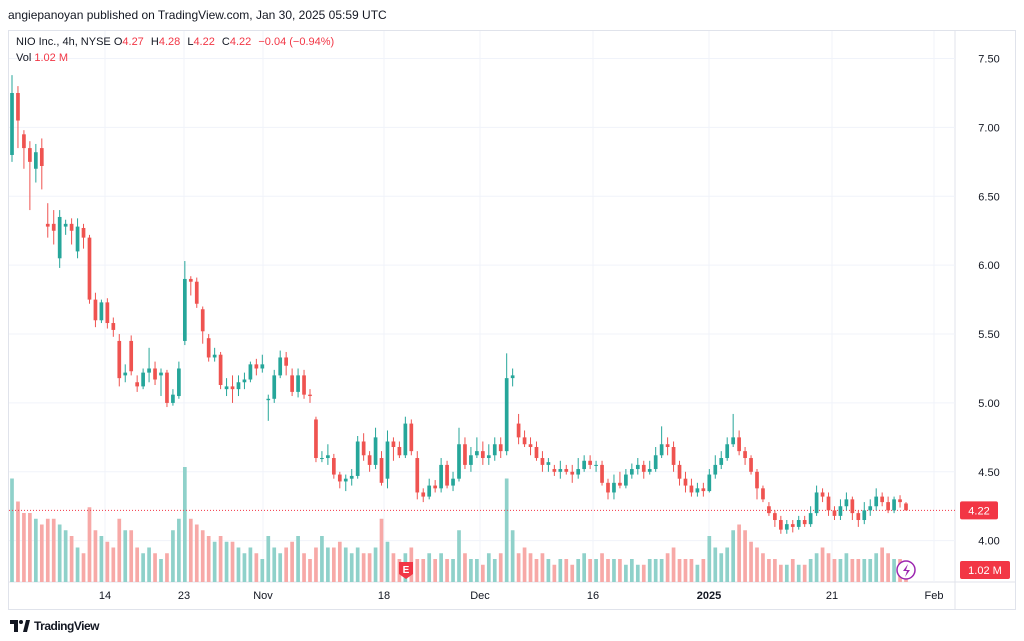  I want to click on legend-low-label: L, so click(190, 42).